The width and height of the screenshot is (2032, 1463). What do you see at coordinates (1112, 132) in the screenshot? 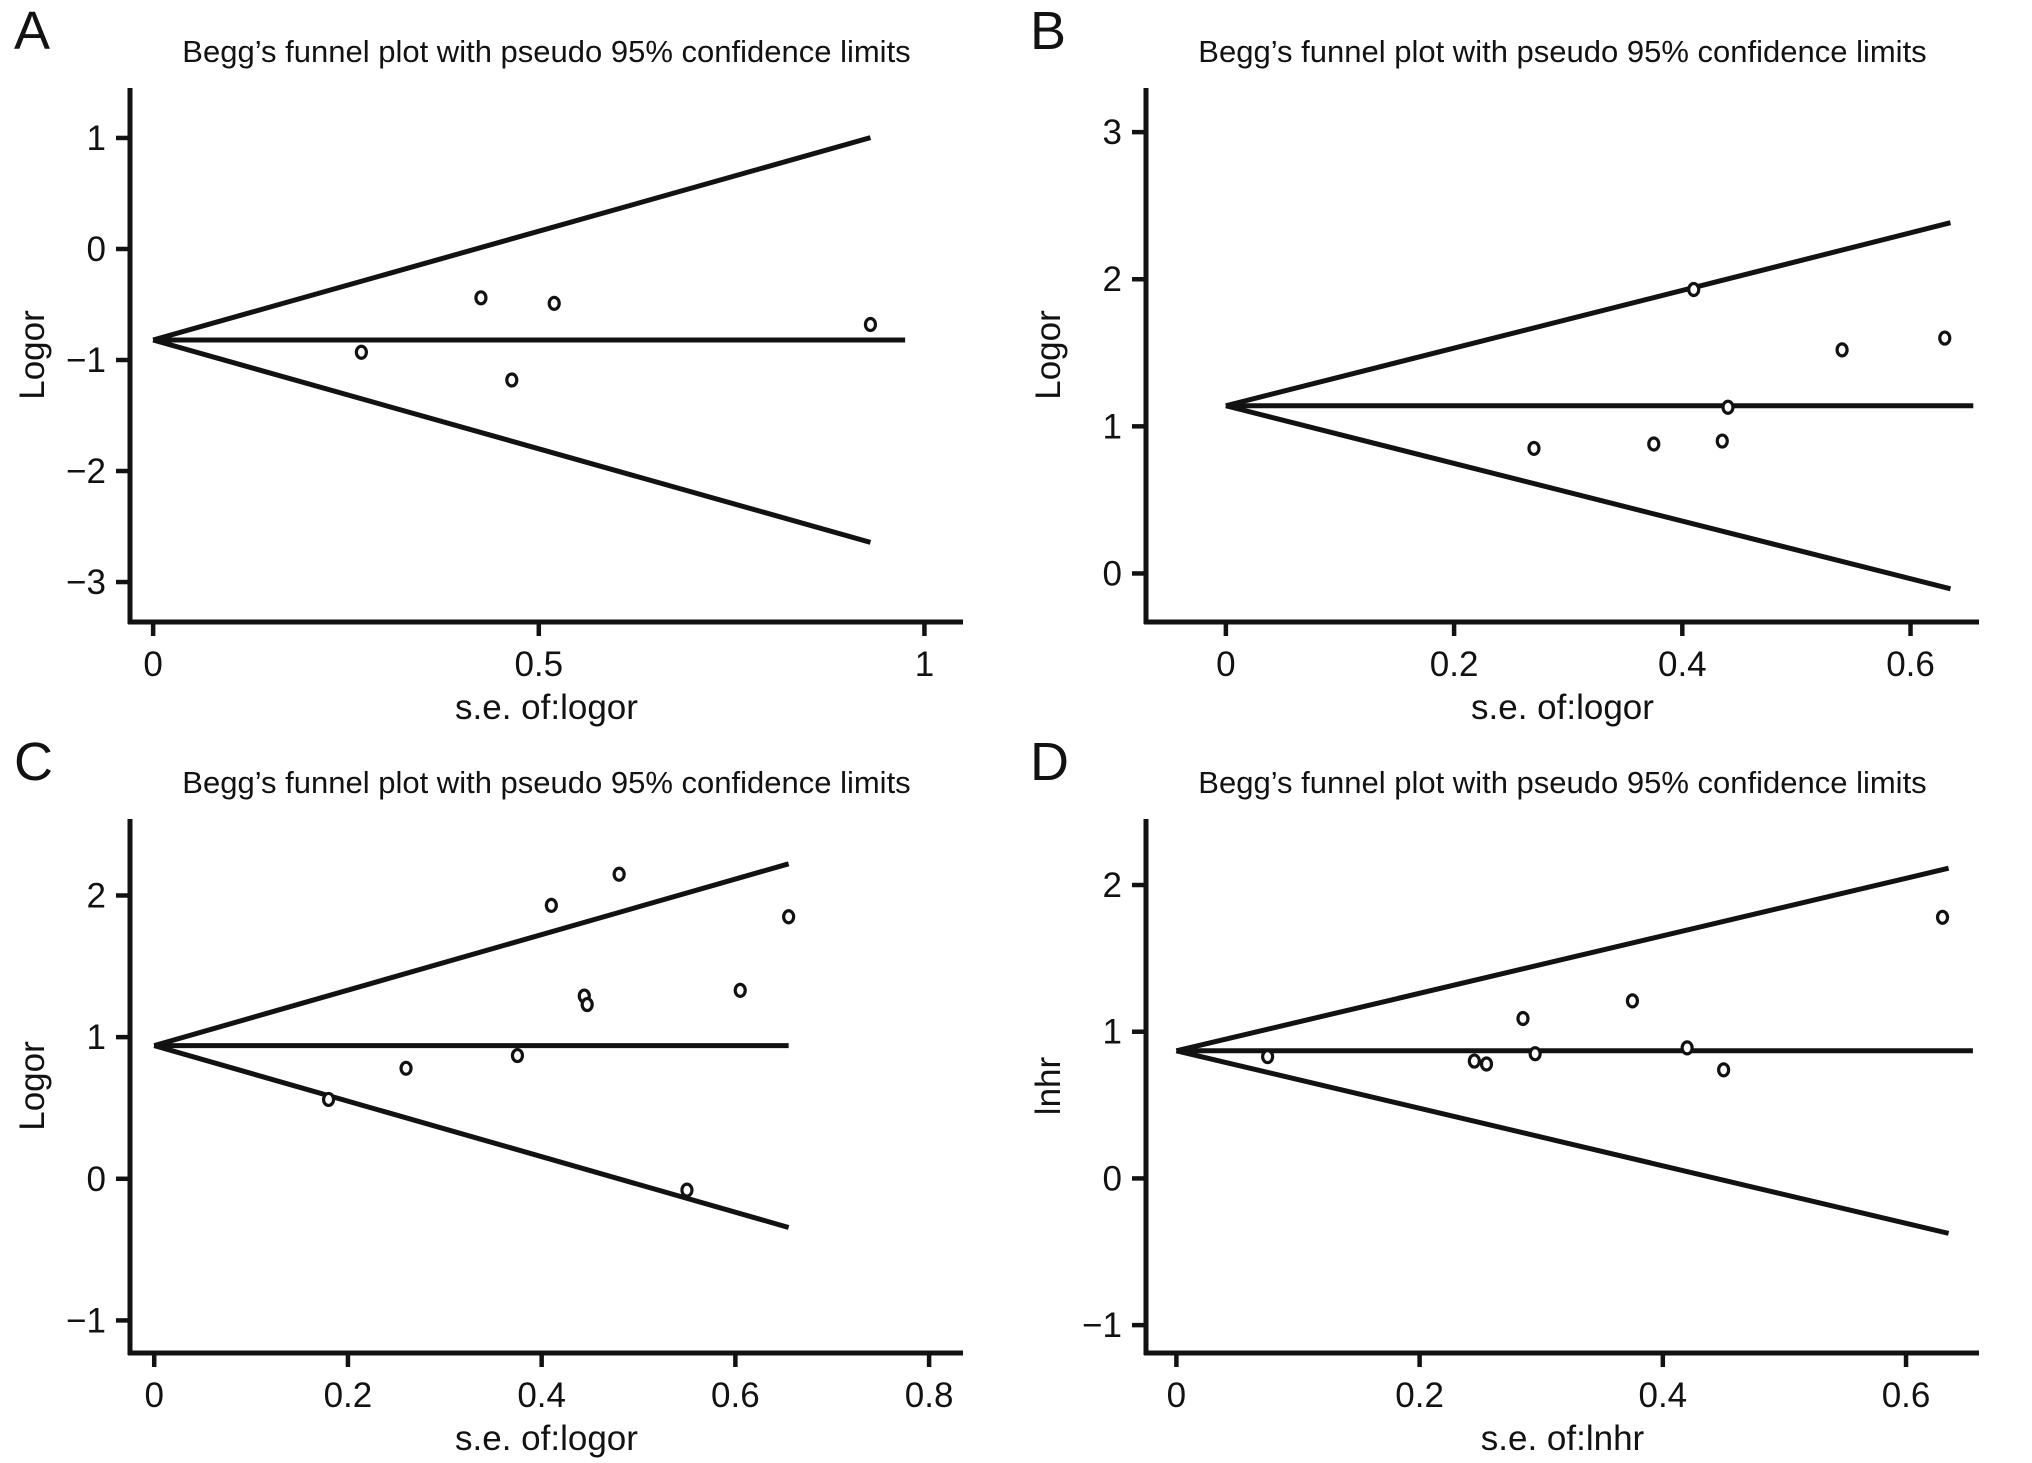
I see `y-tick-label: 3` at bounding box center [1112, 132].